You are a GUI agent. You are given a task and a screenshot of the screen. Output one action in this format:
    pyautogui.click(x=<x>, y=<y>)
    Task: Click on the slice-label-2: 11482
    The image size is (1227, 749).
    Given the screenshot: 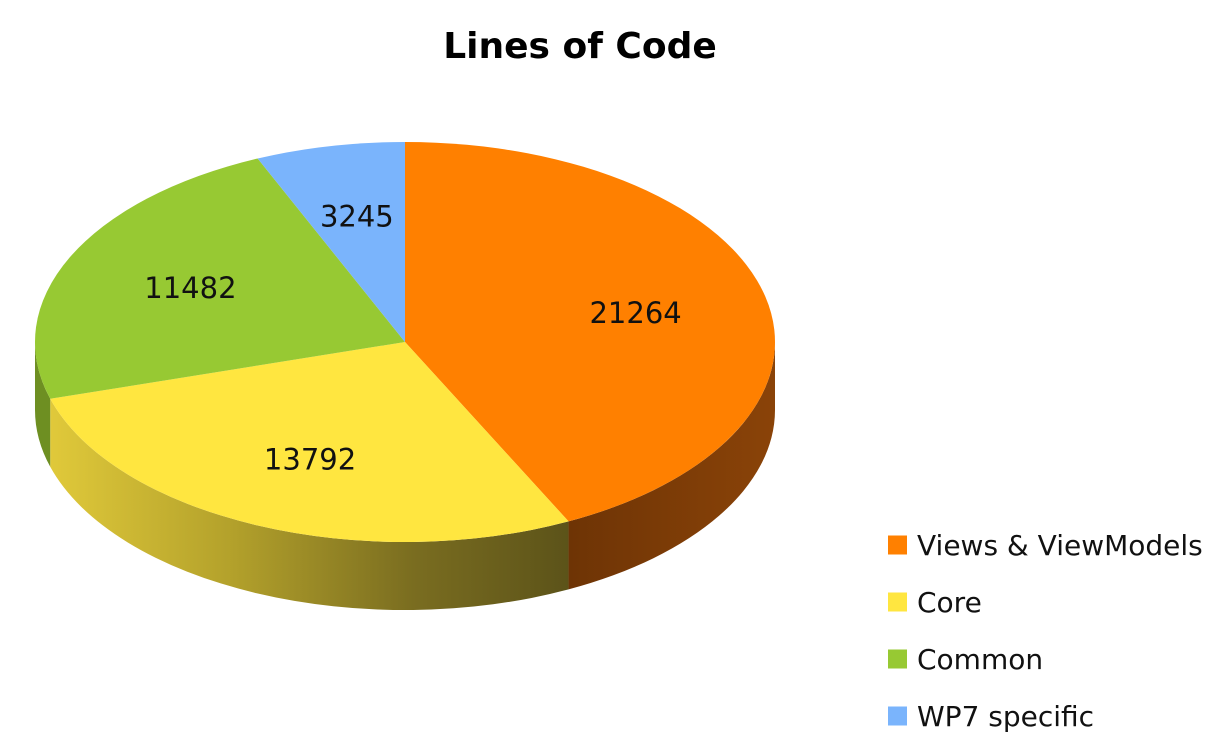 What is the action you would take?
    pyautogui.click(x=190, y=288)
    